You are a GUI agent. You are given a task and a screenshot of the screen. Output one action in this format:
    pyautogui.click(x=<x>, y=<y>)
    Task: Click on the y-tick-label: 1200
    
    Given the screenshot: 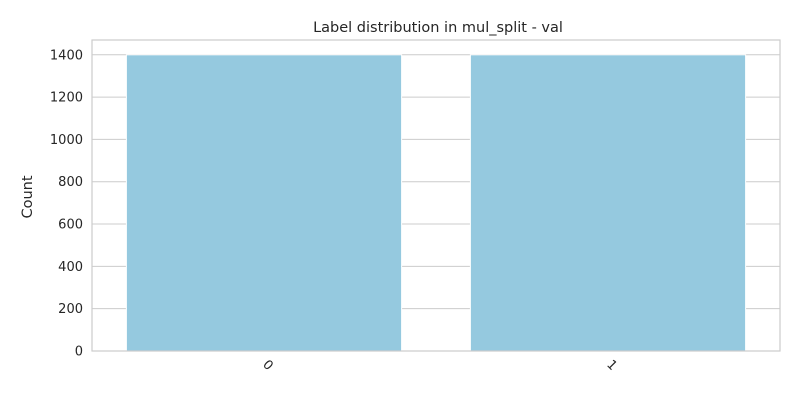 What is the action you would take?
    pyautogui.click(x=66, y=98)
    